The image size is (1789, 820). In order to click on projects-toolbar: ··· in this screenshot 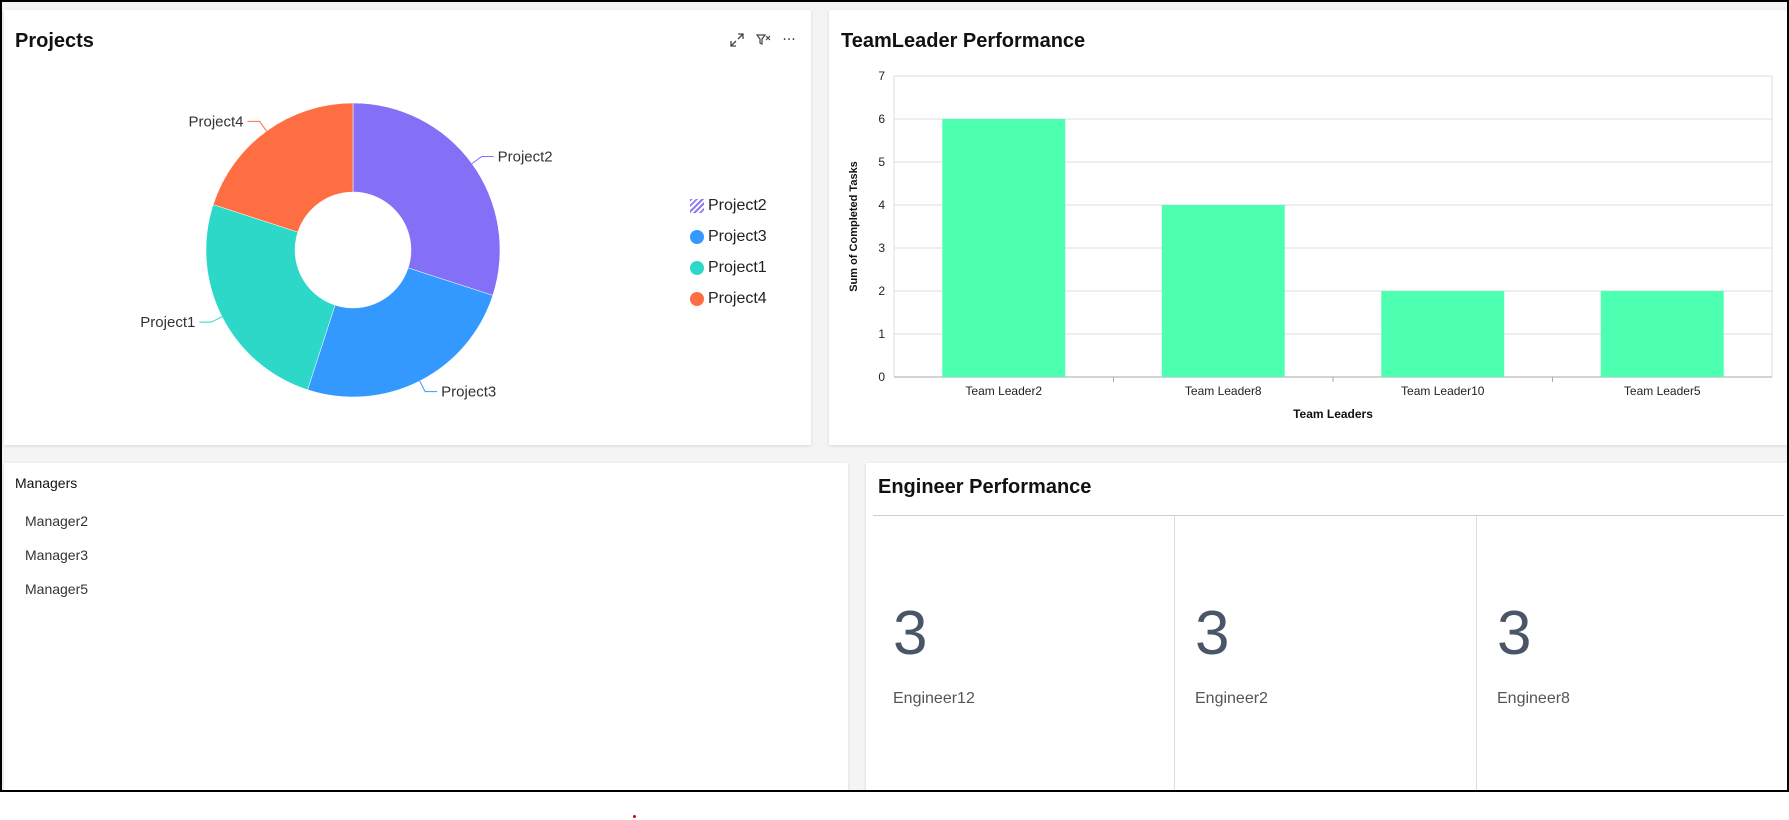, I will do `click(763, 40)`.